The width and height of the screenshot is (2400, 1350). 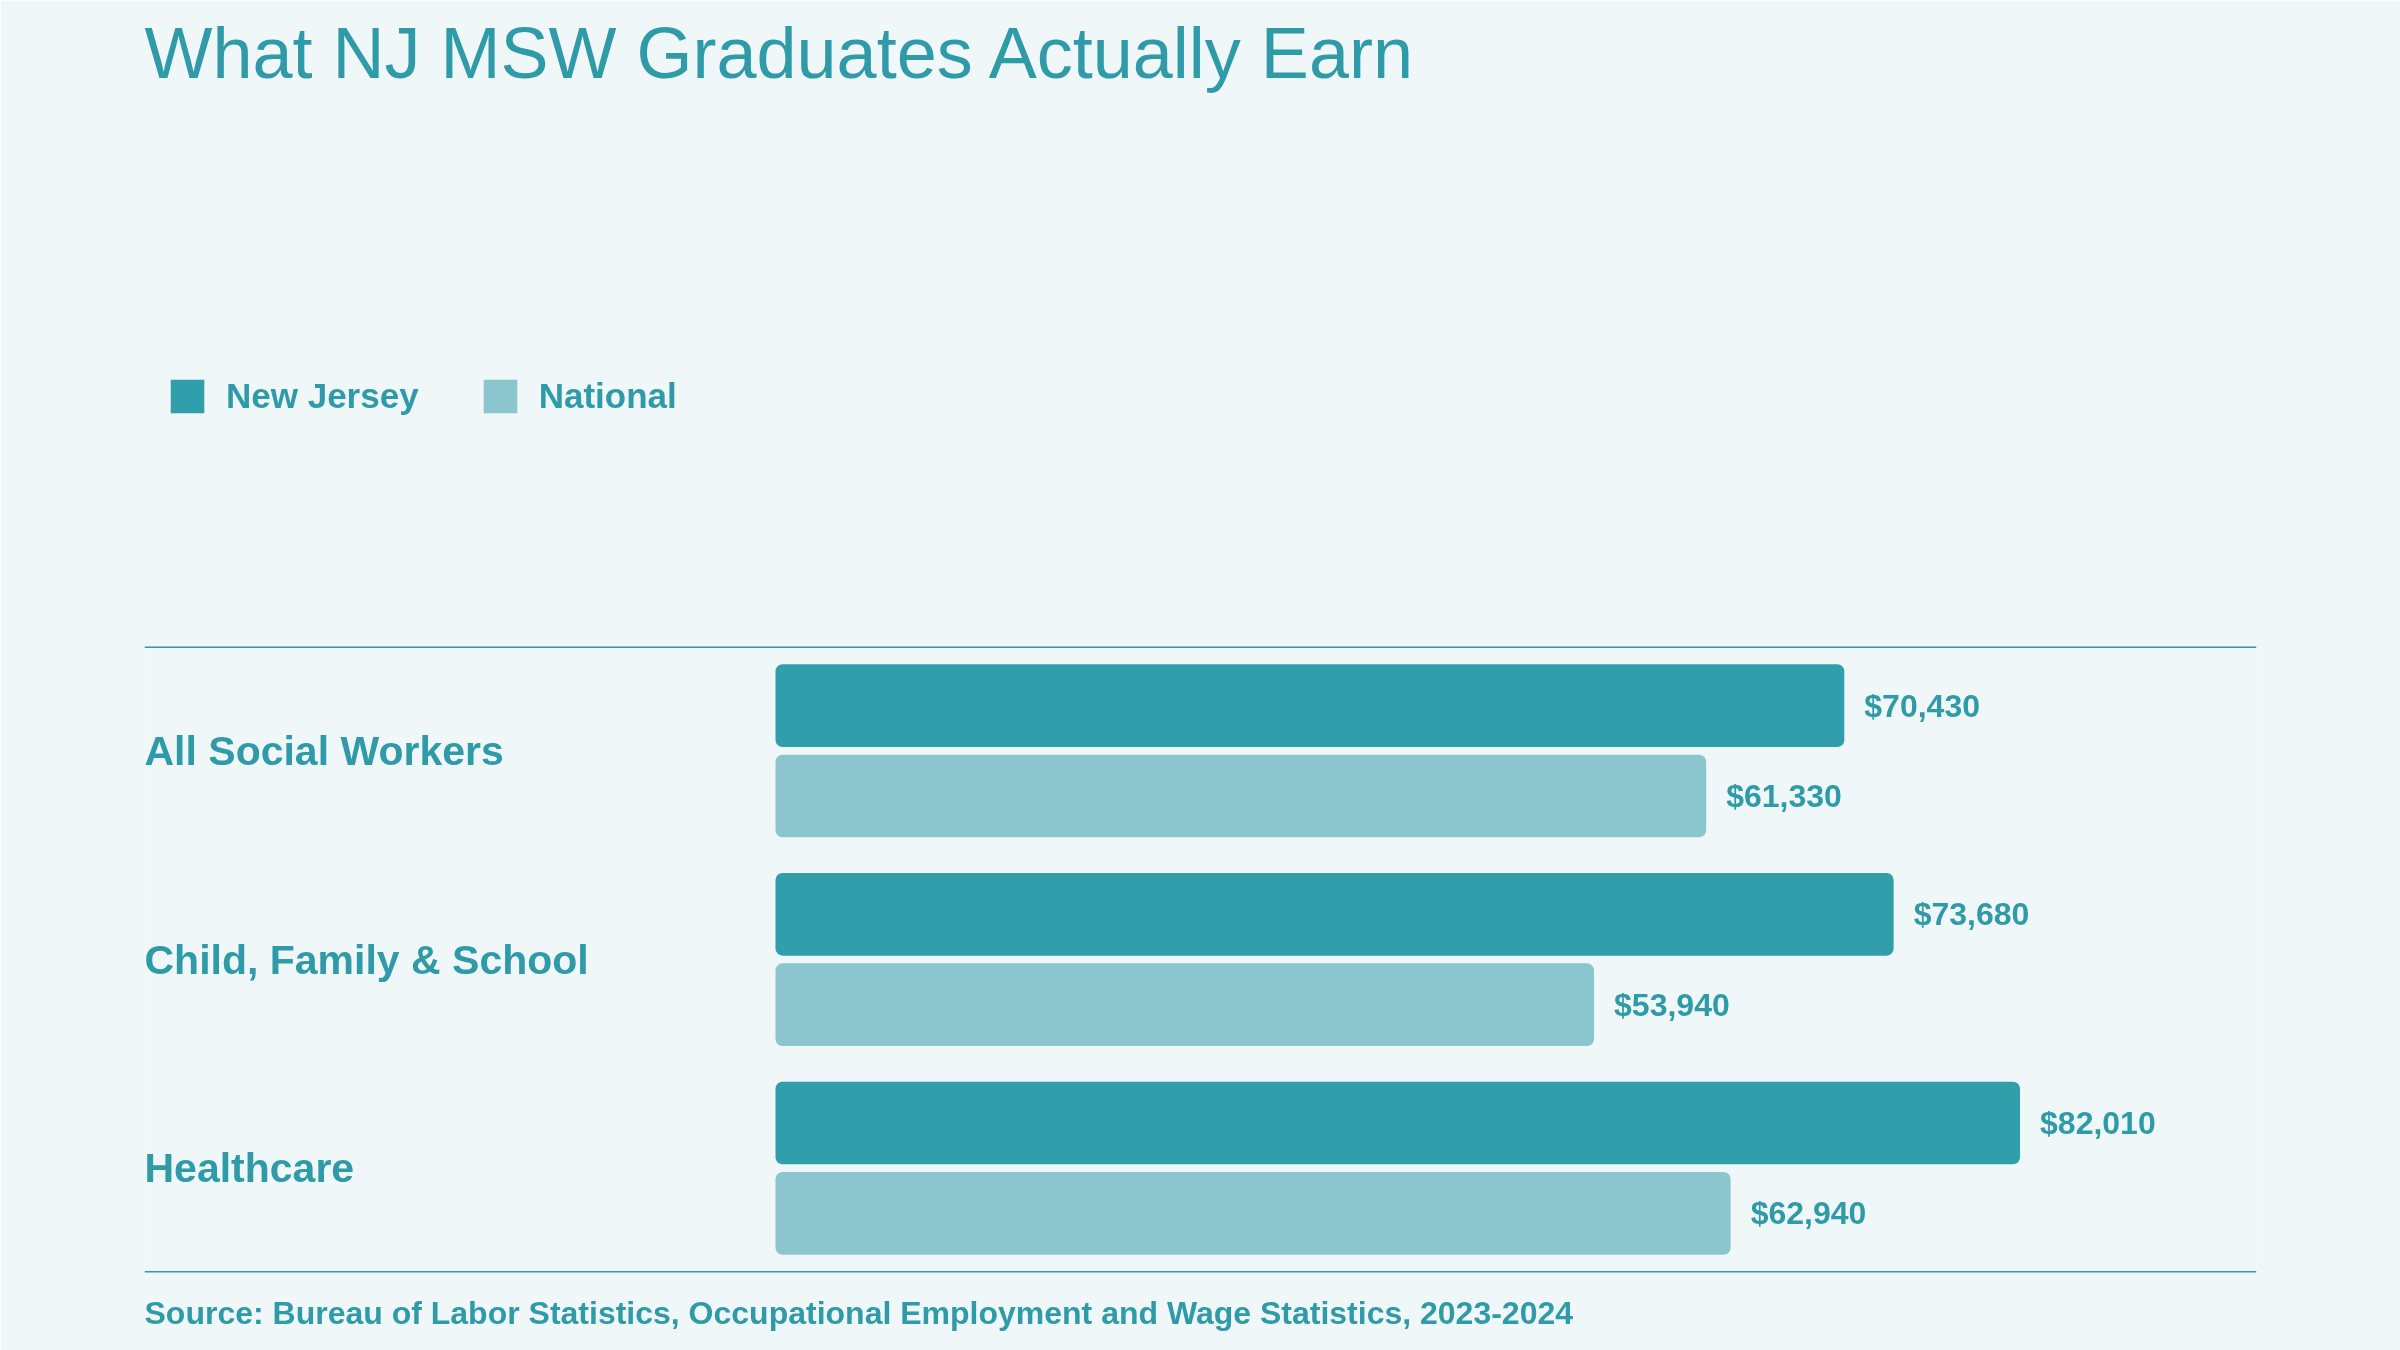 What do you see at coordinates (1808, 1213) in the screenshot?
I see `data-label: $62,940` at bounding box center [1808, 1213].